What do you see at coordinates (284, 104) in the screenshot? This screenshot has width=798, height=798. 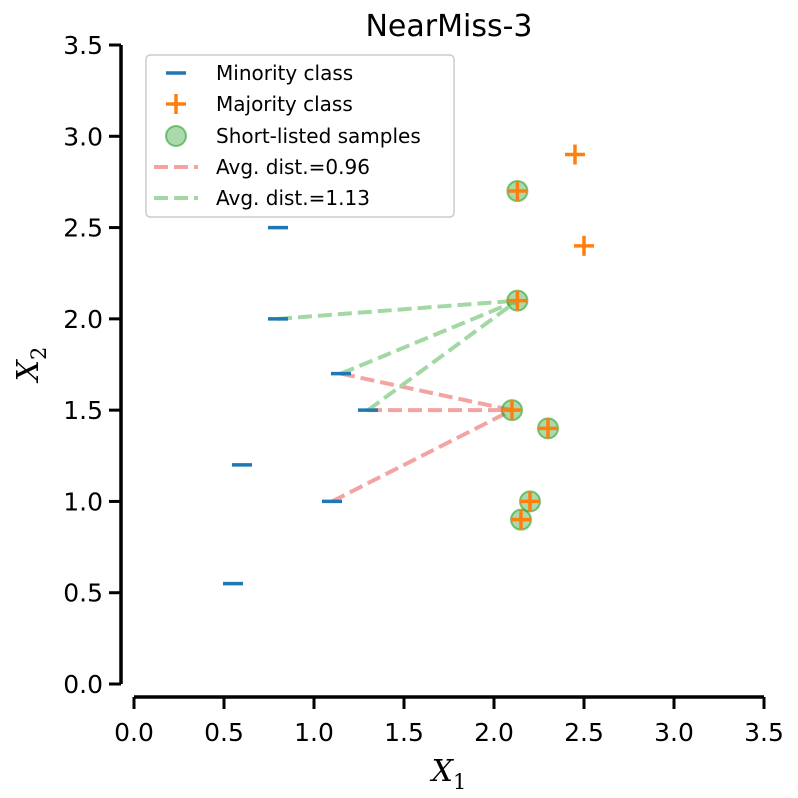 I see `legend-label: Majority class` at bounding box center [284, 104].